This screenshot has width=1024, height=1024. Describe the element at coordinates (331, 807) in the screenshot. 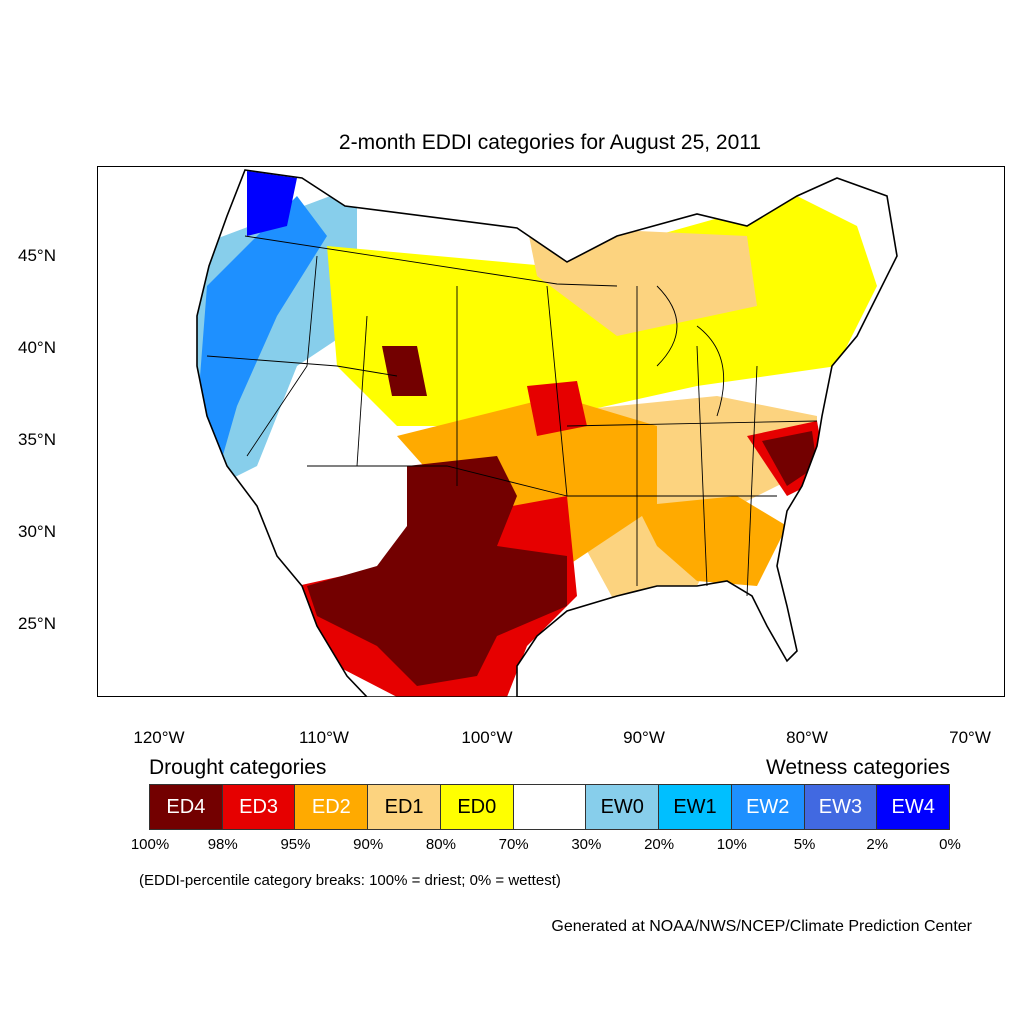

I see `legend-swatch-ed2: ED2` at that location.